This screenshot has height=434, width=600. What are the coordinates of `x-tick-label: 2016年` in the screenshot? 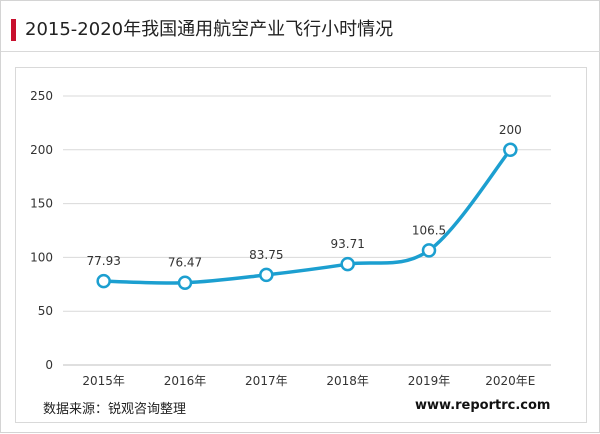 It's located at (185, 381).